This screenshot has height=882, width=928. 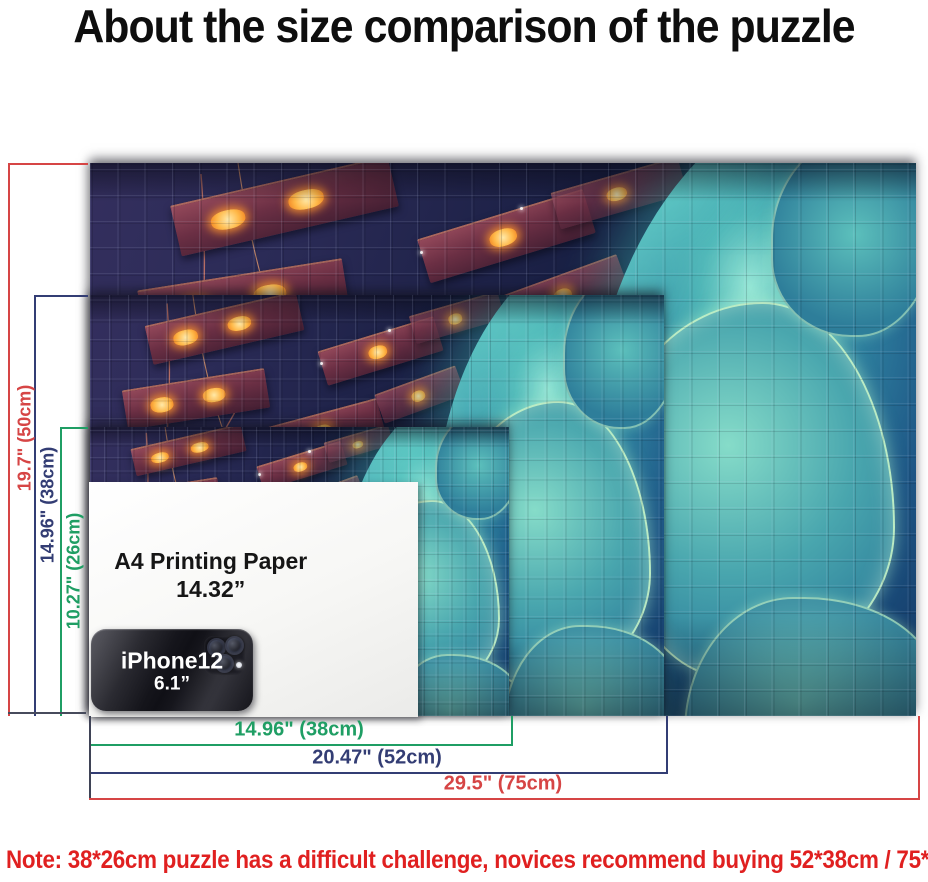 What do you see at coordinates (24, 438) in the screenshot?
I see `height-label-50cm: 19.7" (50cm)` at bounding box center [24, 438].